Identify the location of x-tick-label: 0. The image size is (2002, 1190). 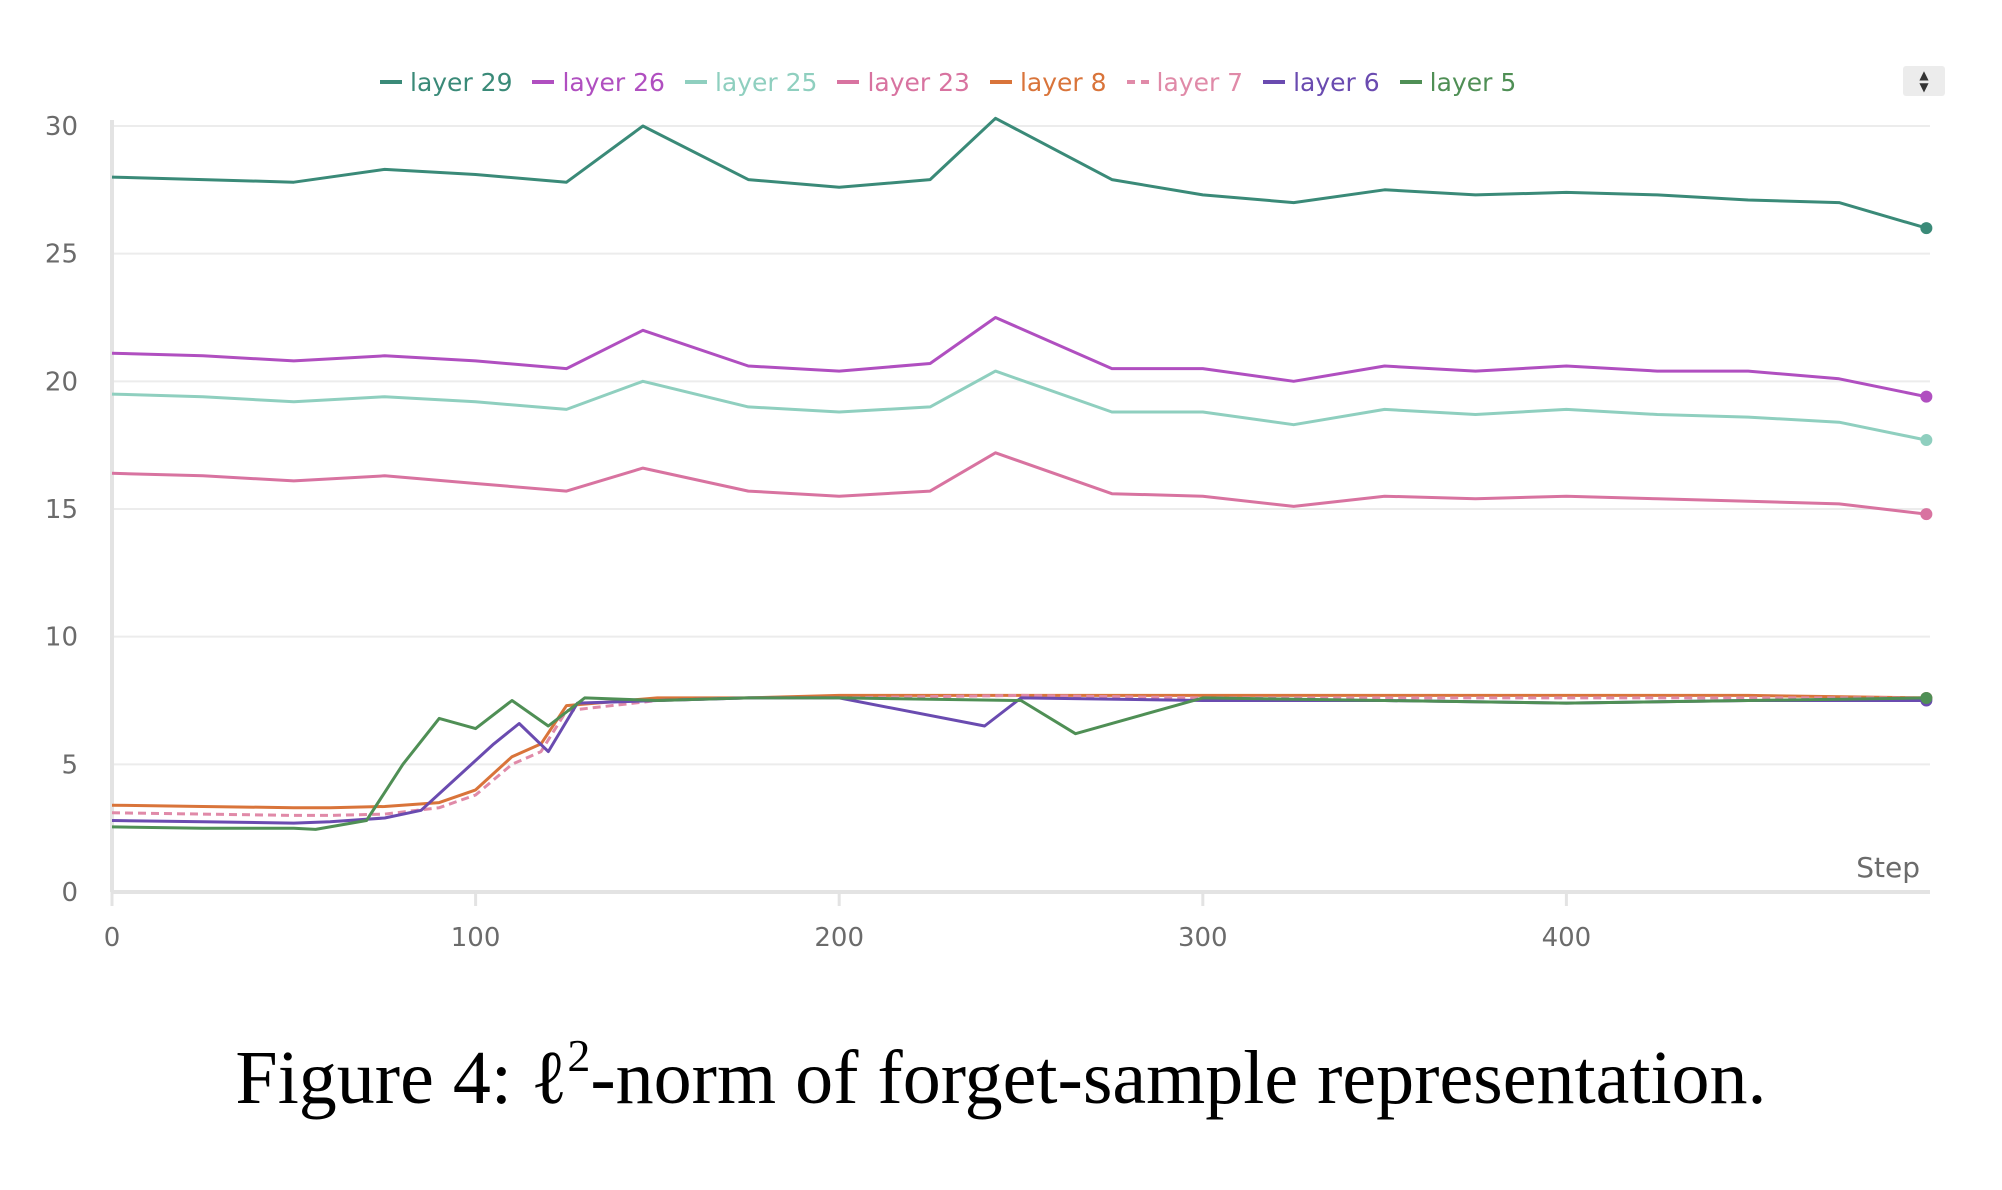
(112, 938).